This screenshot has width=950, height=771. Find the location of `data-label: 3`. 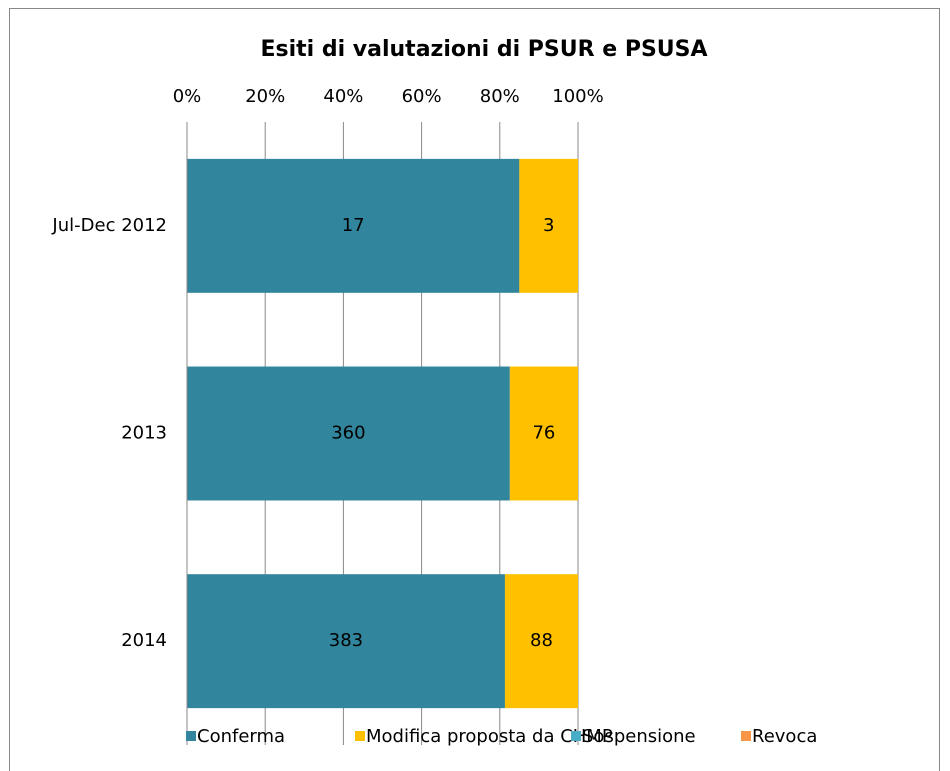

data-label: 3 is located at coordinates (548, 225).